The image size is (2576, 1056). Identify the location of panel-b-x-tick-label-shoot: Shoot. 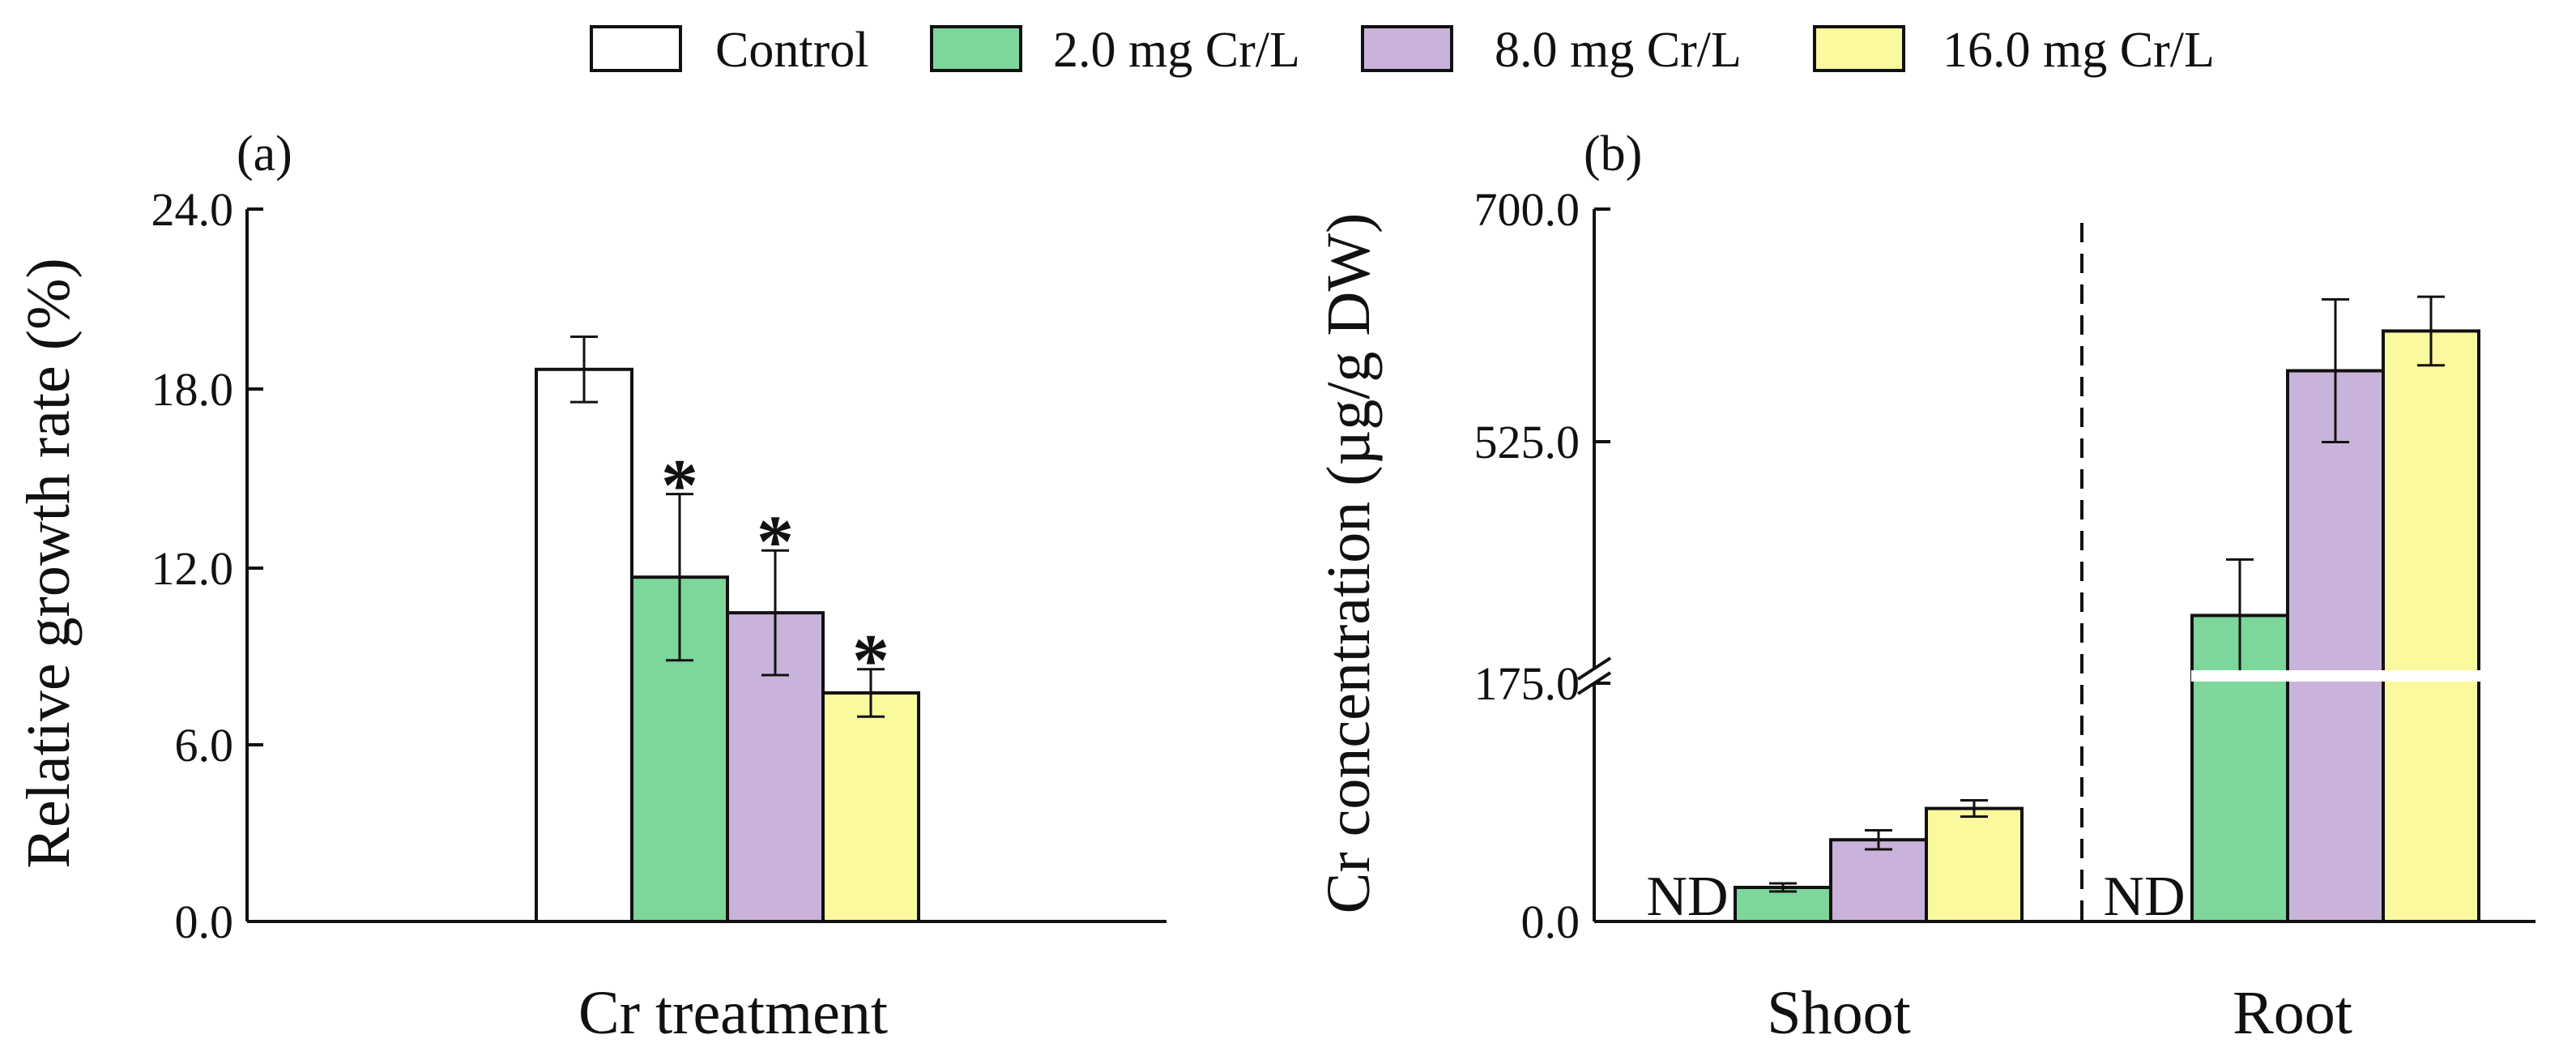
(1839, 1013).